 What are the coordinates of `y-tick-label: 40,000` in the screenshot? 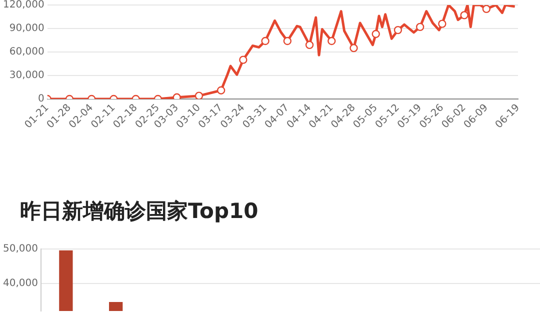 It's located at (20, 284).